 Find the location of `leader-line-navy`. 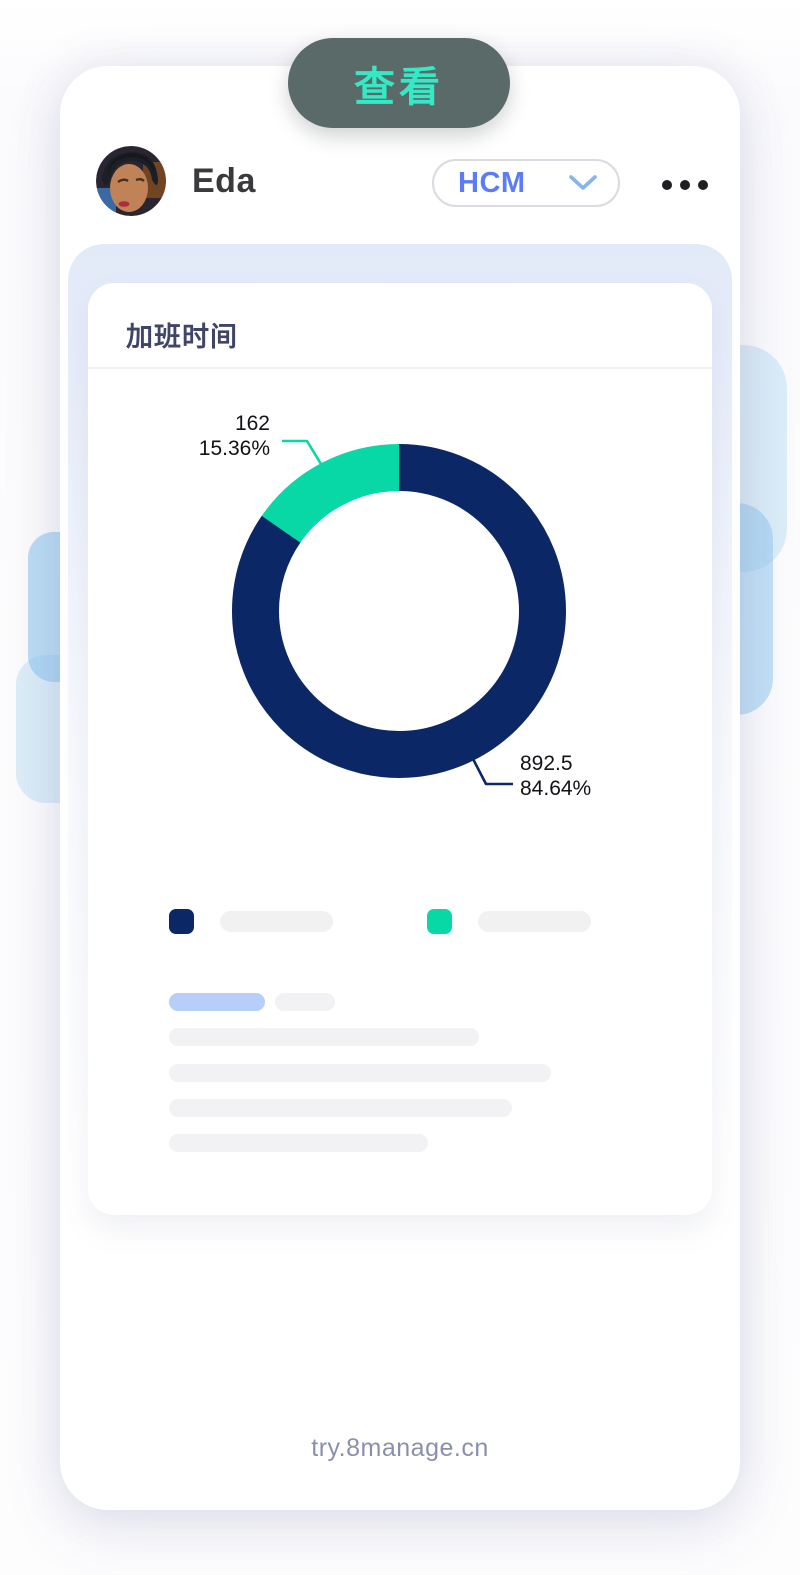

leader-line-navy is located at coordinates (491, 771).